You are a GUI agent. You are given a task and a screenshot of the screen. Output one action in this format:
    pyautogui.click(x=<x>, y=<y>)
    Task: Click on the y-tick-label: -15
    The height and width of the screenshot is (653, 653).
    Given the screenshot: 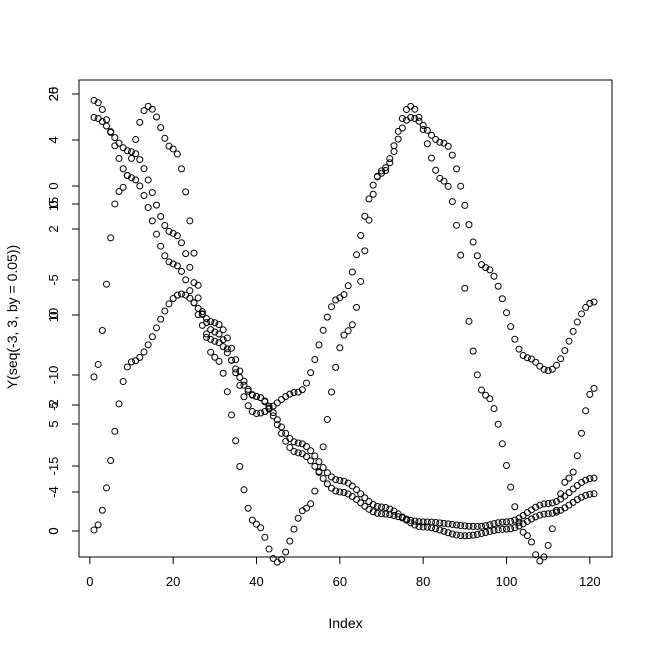 What is the action you would take?
    pyautogui.click(x=53, y=466)
    